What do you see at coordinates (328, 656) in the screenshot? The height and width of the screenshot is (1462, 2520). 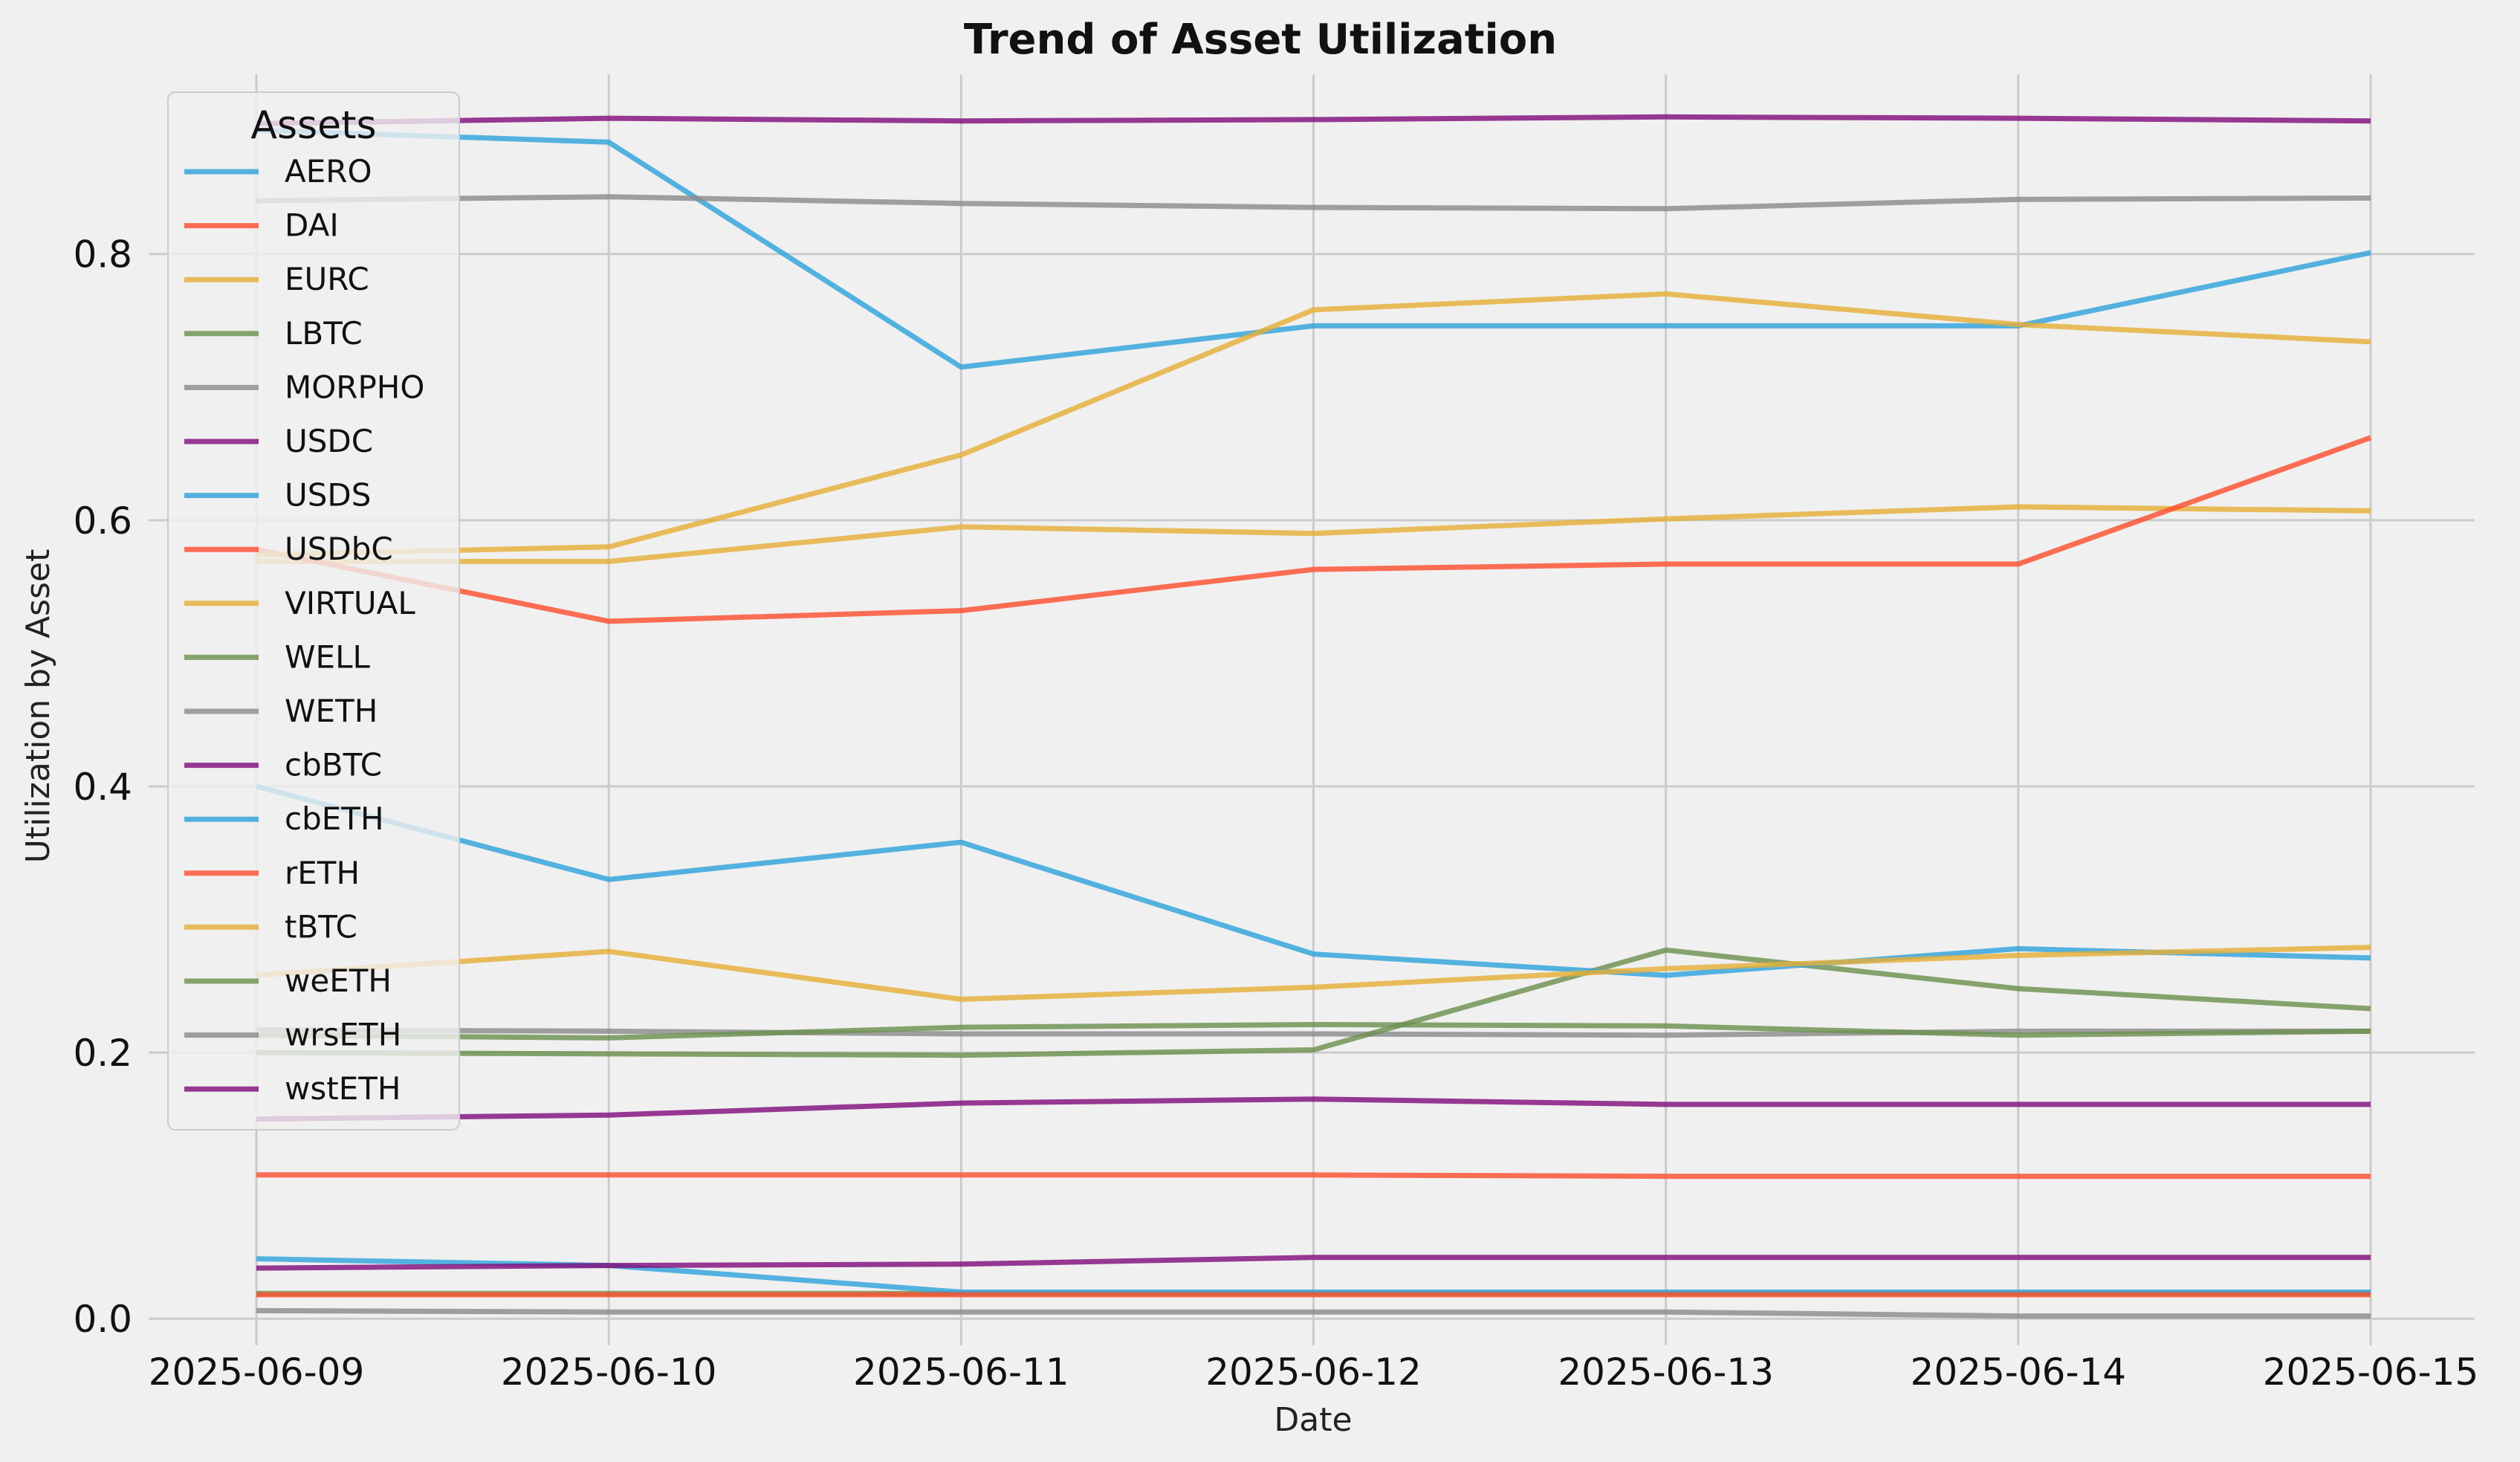 I see `legend-label-well: WELL` at bounding box center [328, 656].